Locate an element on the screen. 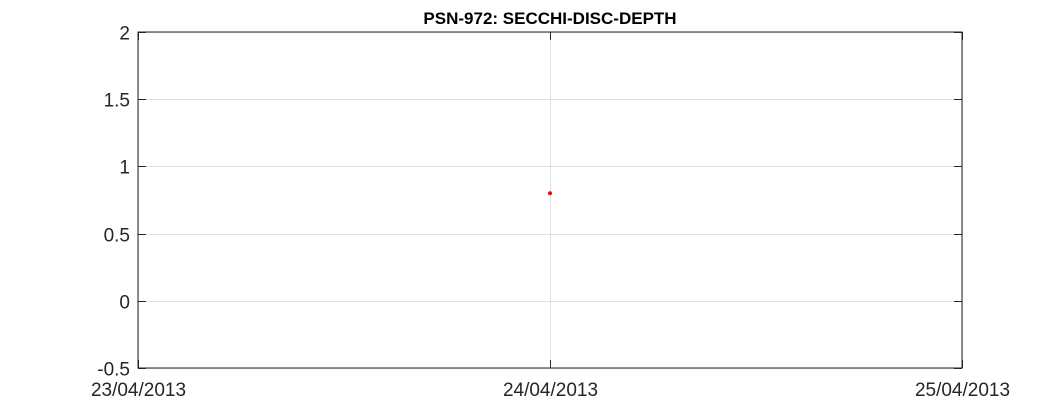 Image resolution: width=1063 pixels, height=413 pixels. y-tick-label: 0.5 is located at coordinates (117, 236).